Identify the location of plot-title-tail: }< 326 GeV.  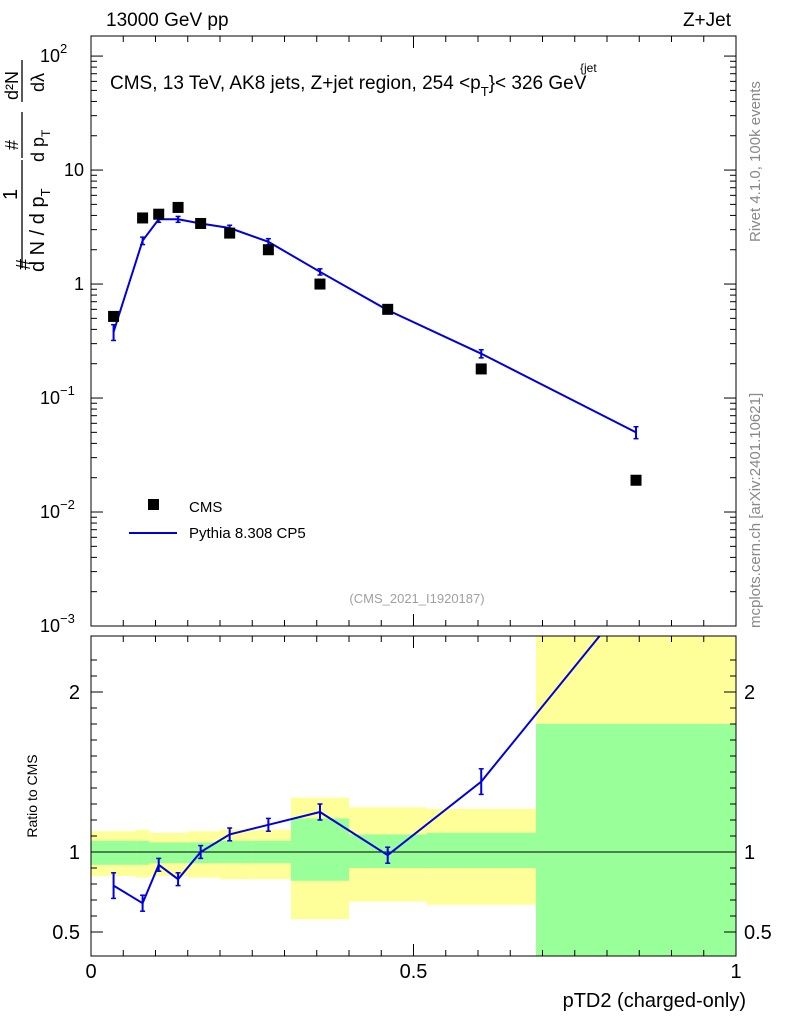
(538, 83).